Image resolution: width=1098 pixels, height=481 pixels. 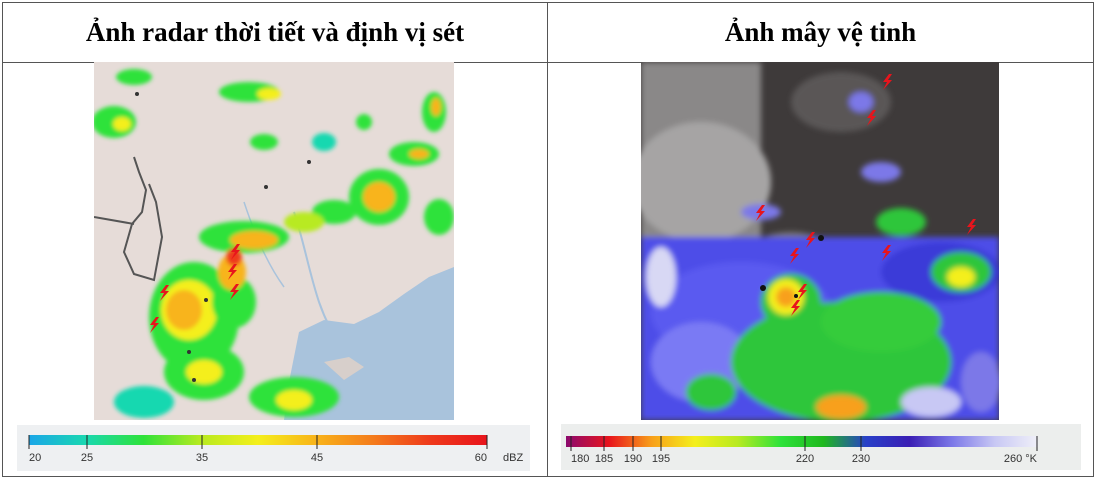 I want to click on radar-color-scale: 20 25 35 45 60 dBZ, so click(x=273, y=448).